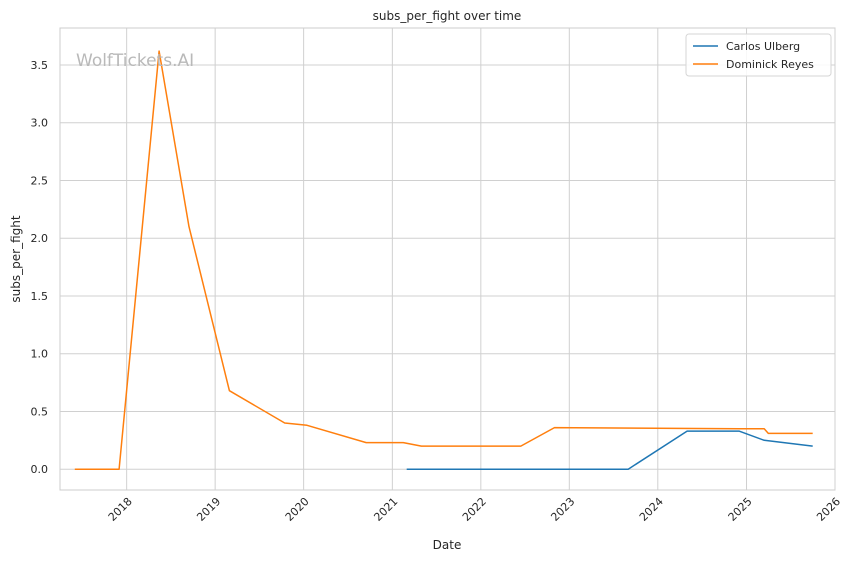 This screenshot has height=561, width=847. Describe the element at coordinates (297, 509) in the screenshot. I see `x-tick-label: 2020` at that location.